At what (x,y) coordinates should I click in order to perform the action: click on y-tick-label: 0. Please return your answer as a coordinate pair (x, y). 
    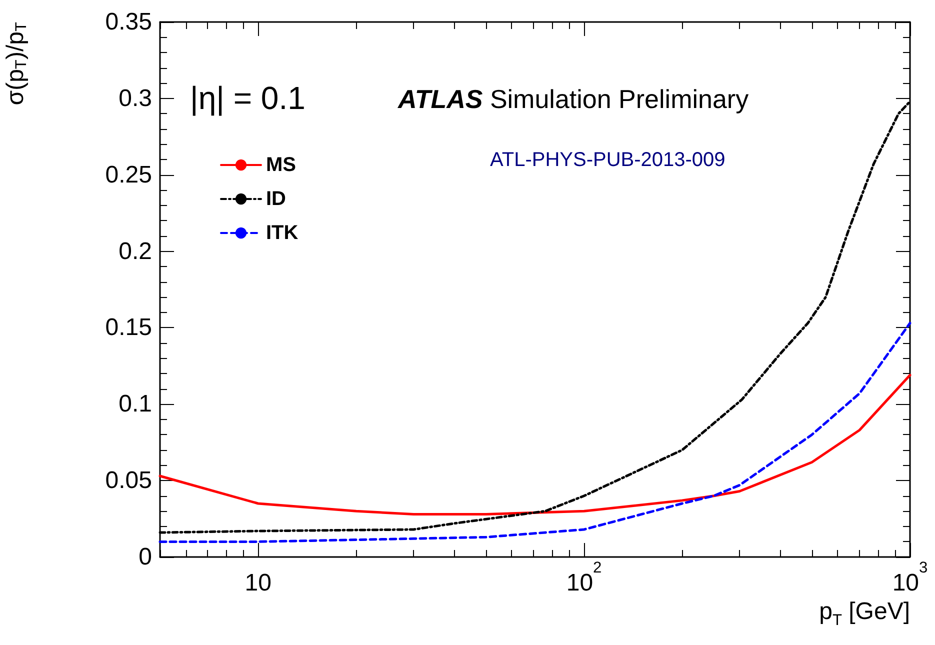
    Looking at the image, I should click on (145, 557).